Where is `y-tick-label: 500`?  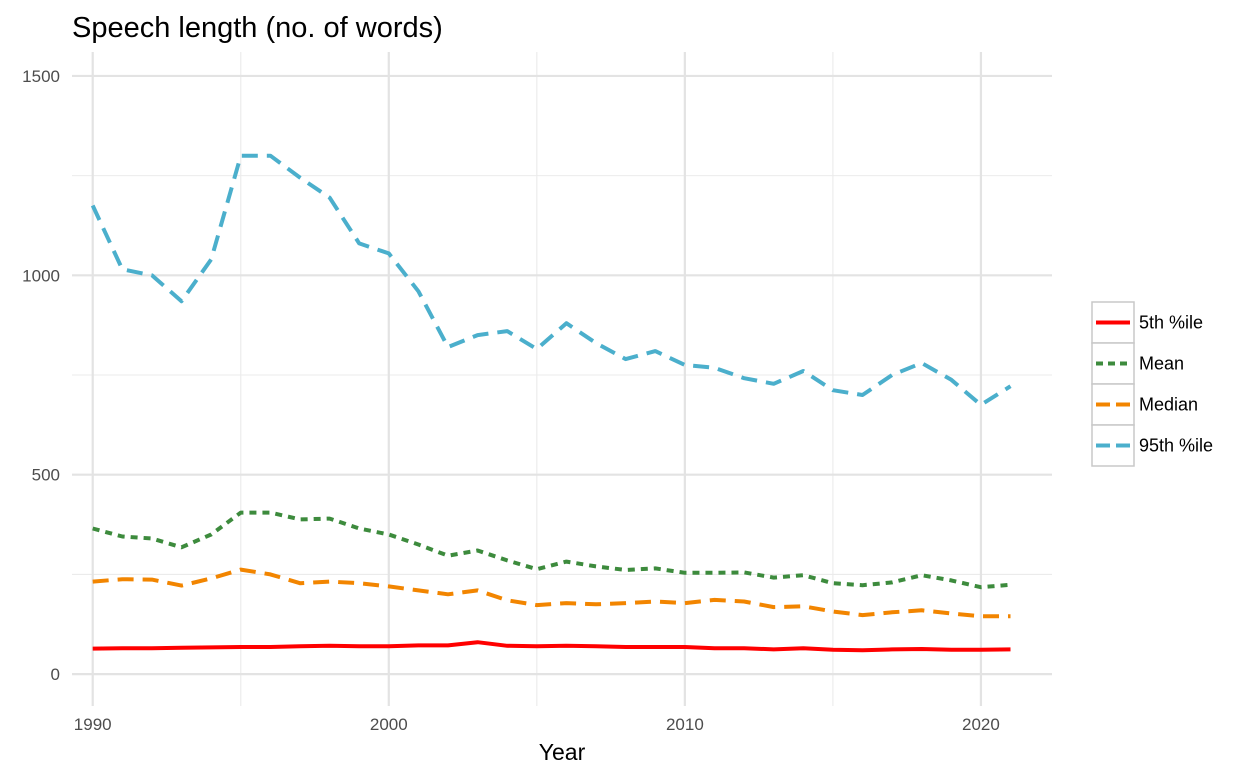 y-tick-label: 500 is located at coordinates (46, 475).